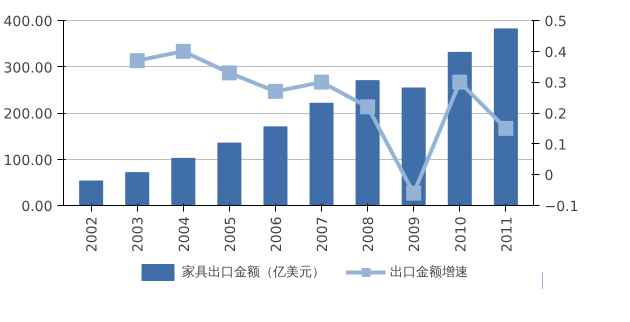  I want to click on x-tick-label: 2003, so click(138, 234).